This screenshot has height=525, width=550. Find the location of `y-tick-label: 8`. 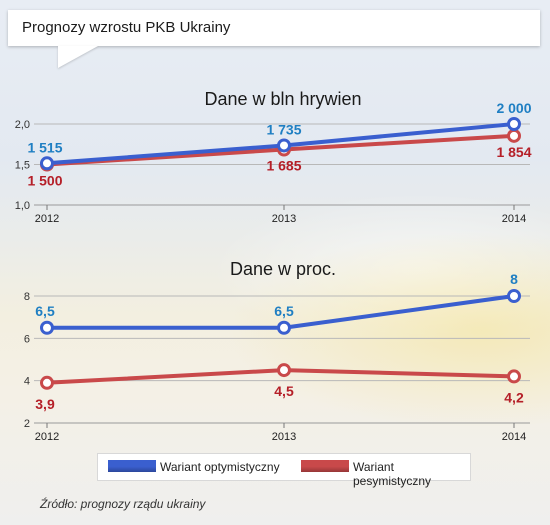

y-tick-label: 8 is located at coordinates (27, 297).